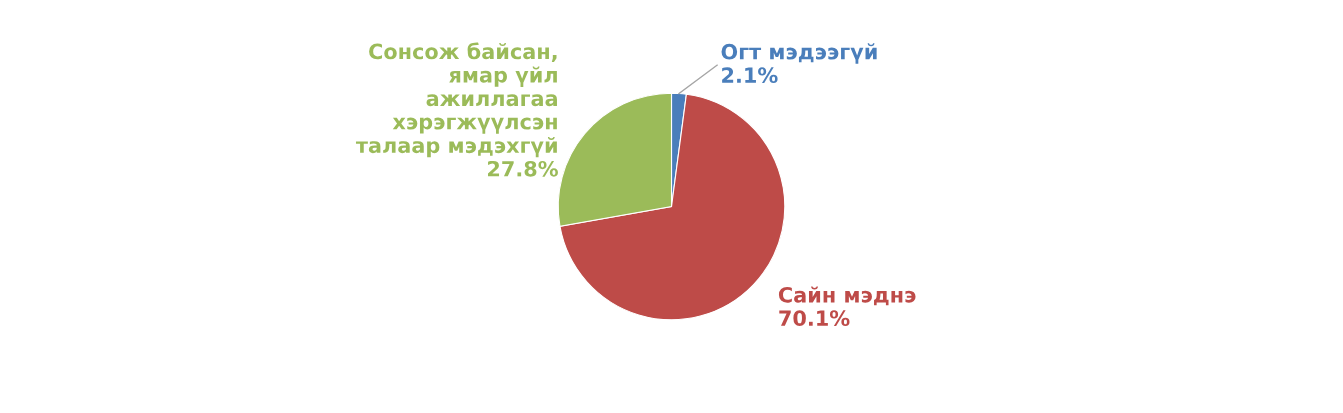  What do you see at coordinates (847, 296) in the screenshot?
I see `slice-label: Сайн мэднэ` at bounding box center [847, 296].